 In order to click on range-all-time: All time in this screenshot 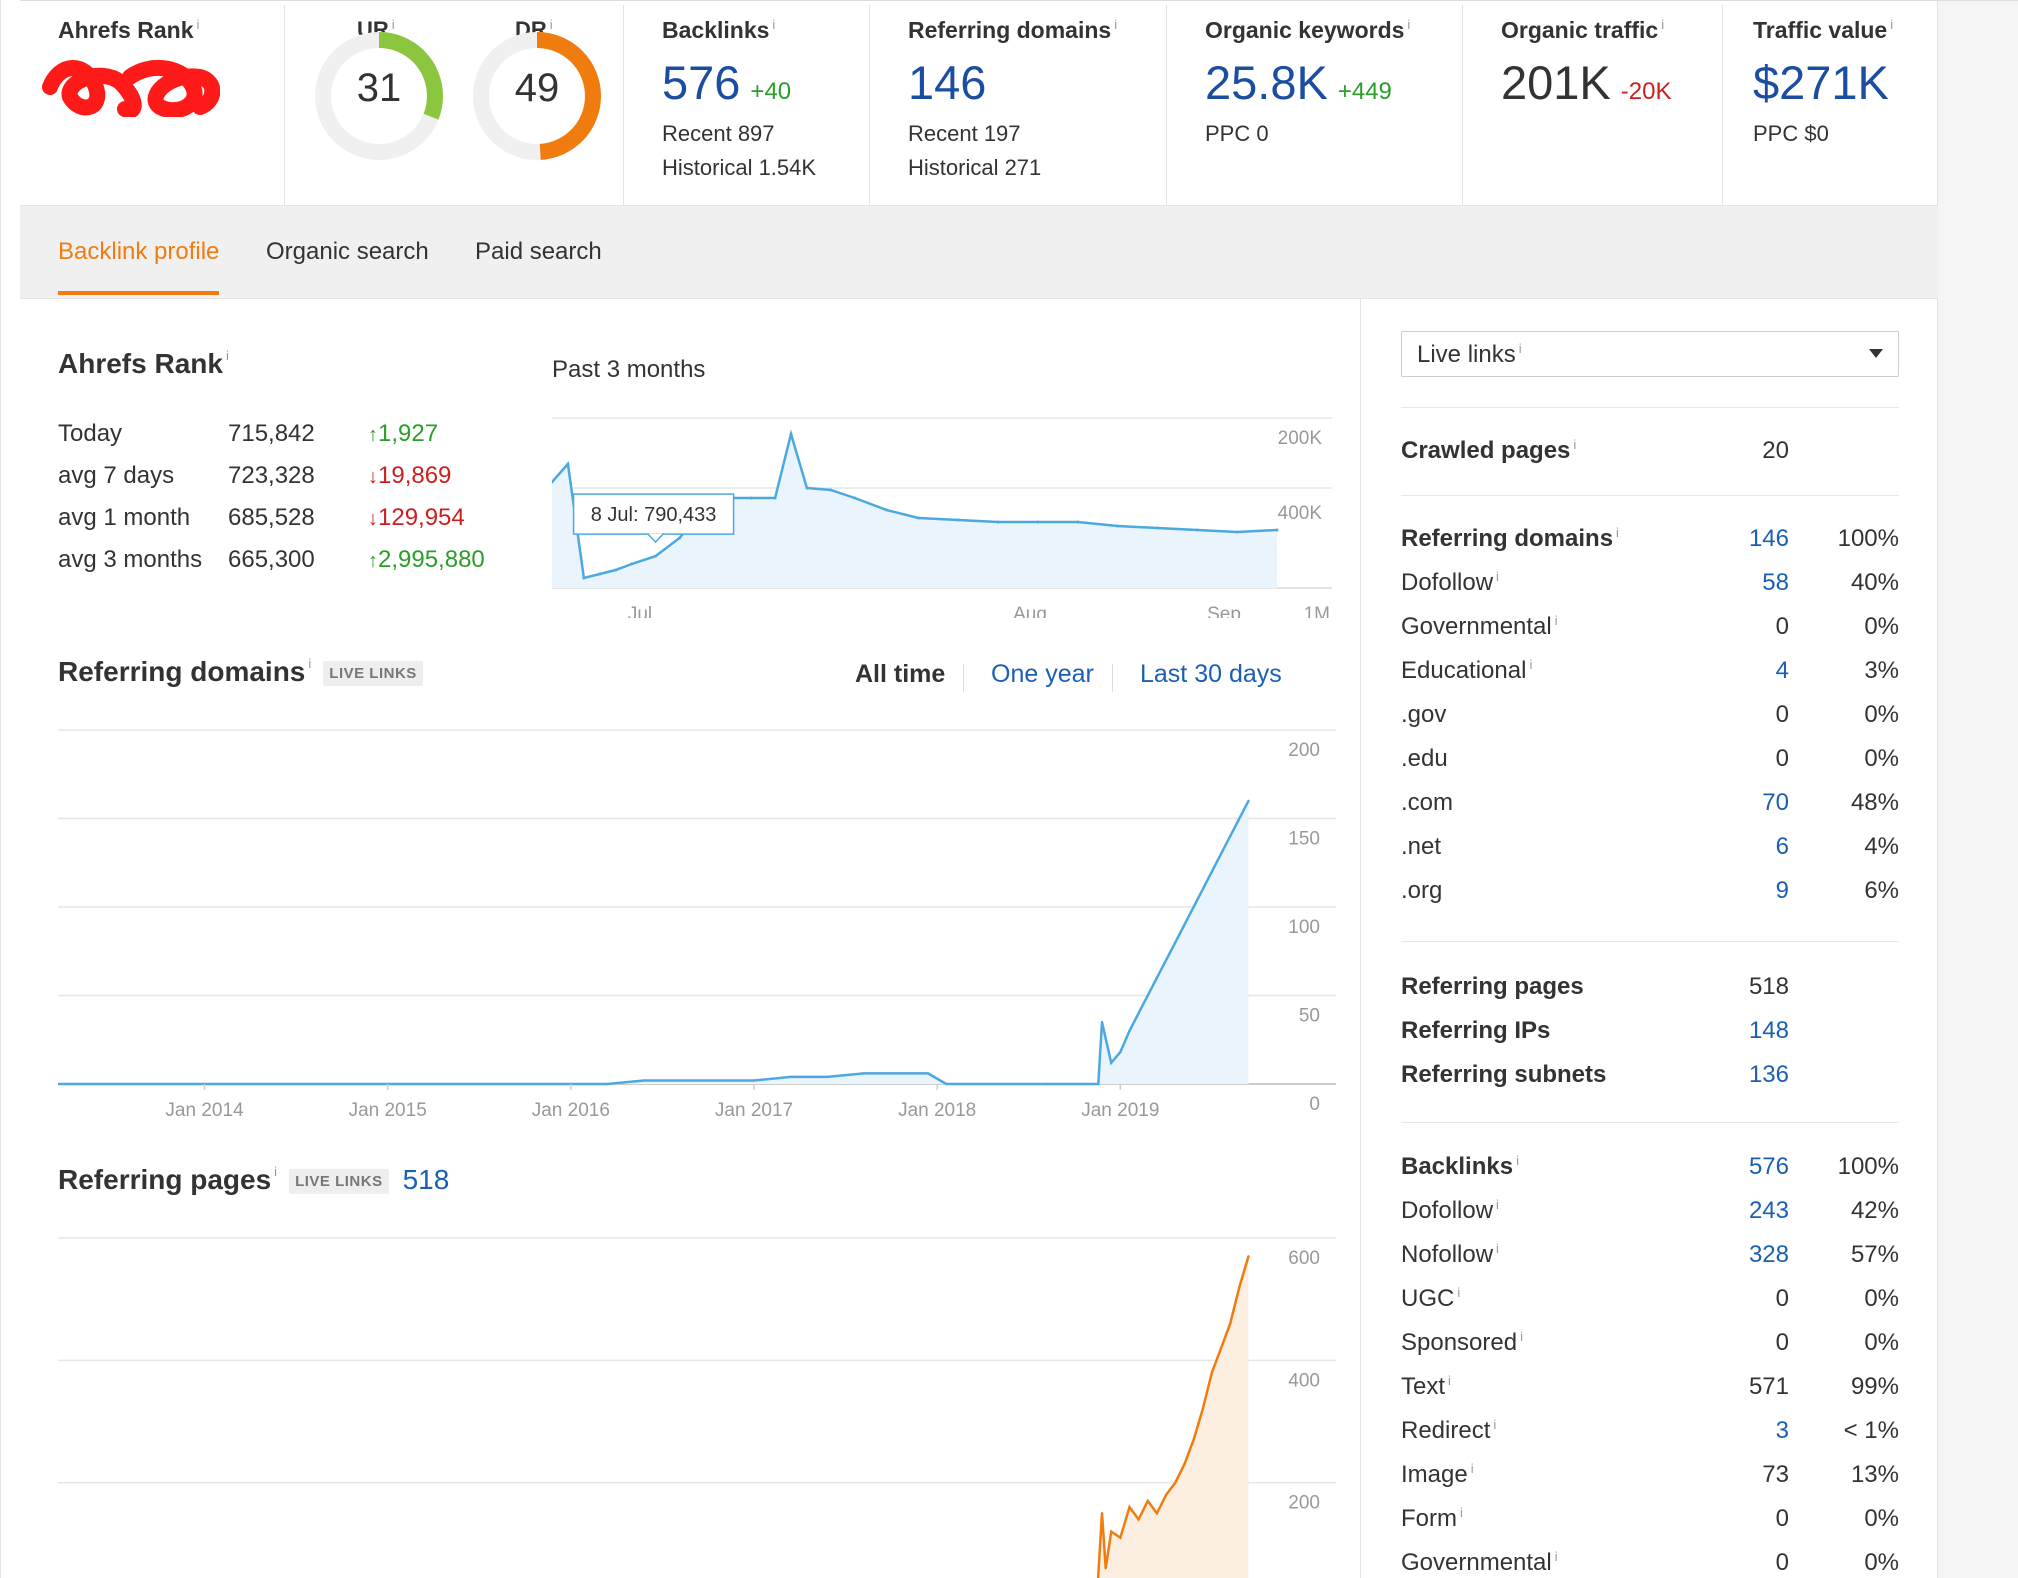, I will do `click(900, 674)`.